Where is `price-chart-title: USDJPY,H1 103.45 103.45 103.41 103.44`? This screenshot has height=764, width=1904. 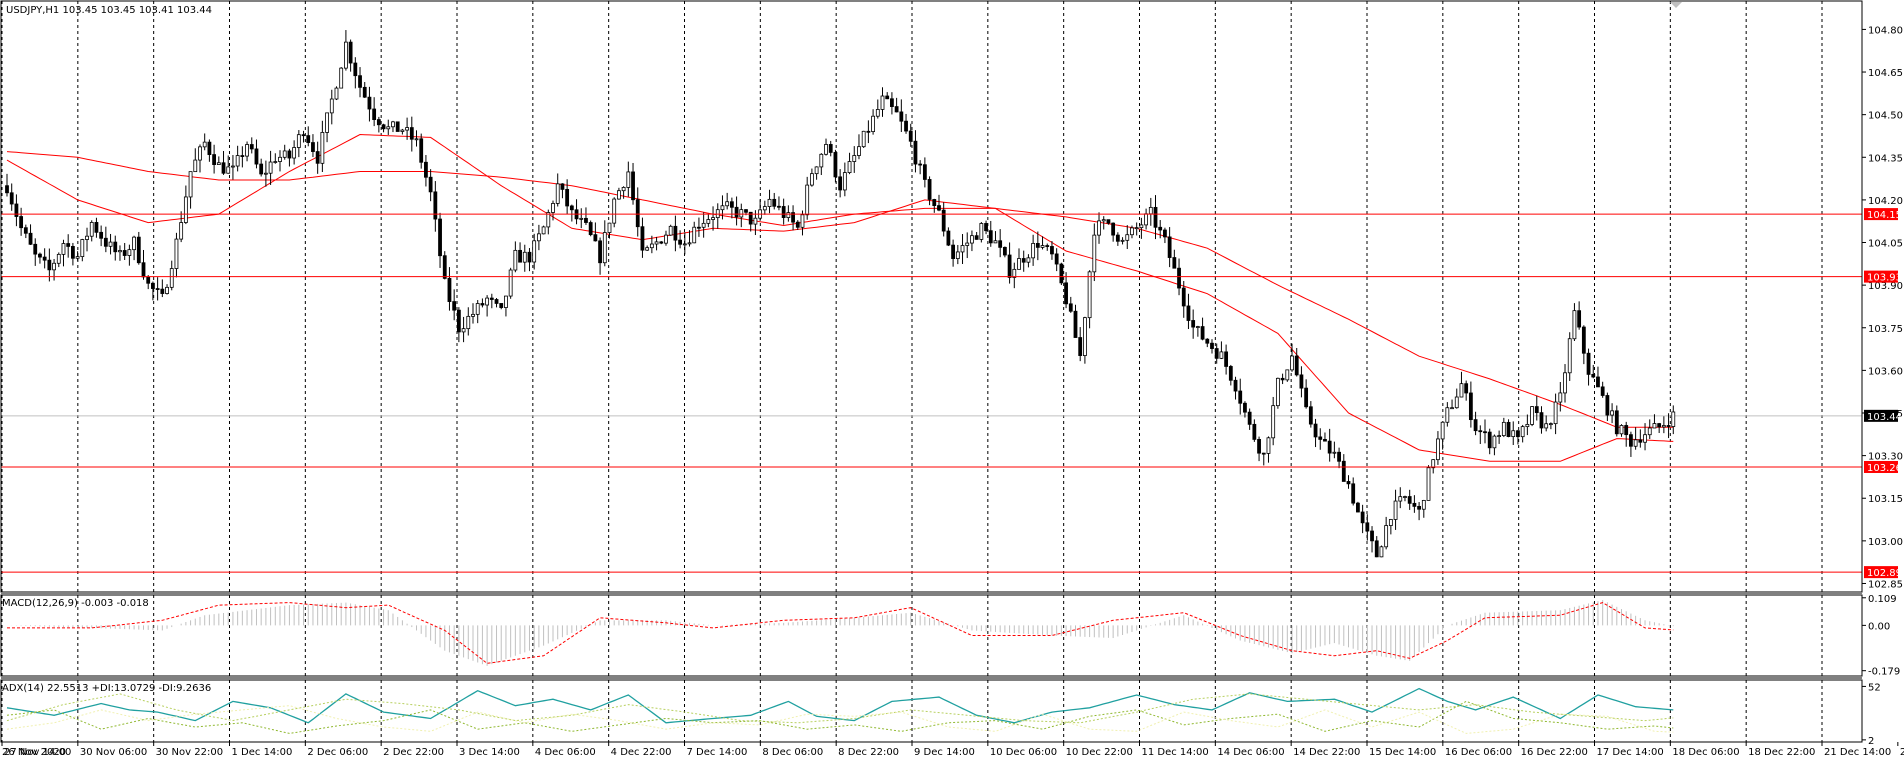
price-chart-title: USDJPY,H1 103.45 103.45 103.41 103.44 is located at coordinates (109, 10).